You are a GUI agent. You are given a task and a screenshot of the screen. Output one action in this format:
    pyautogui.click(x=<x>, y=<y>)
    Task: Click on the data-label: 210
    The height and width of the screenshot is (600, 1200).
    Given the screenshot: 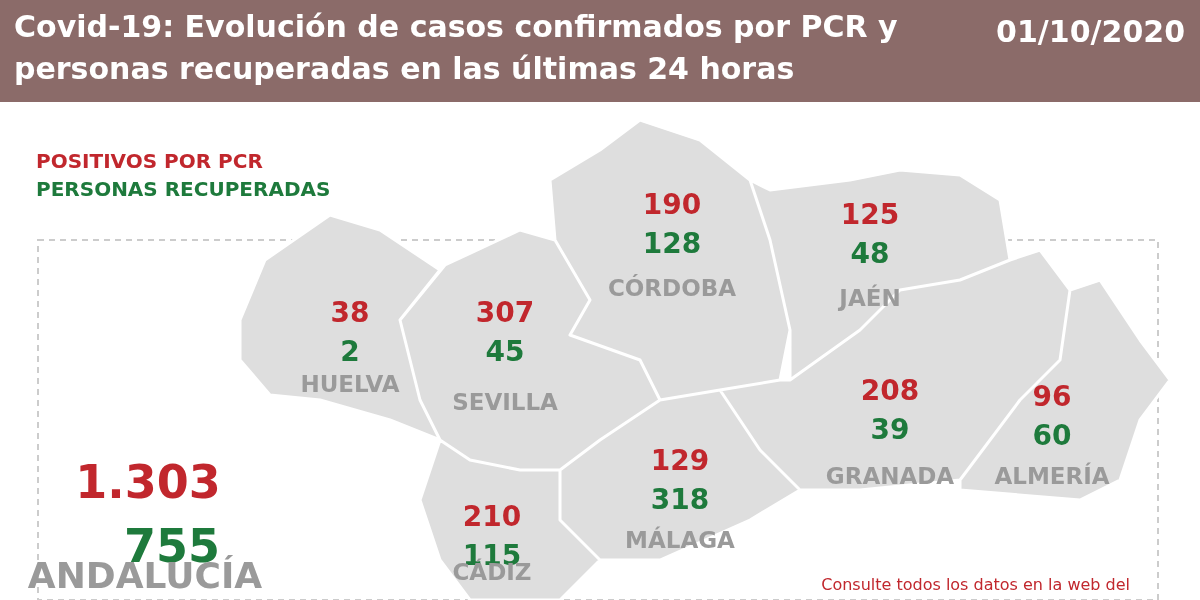 What is the action you would take?
    pyautogui.click(x=492, y=516)
    